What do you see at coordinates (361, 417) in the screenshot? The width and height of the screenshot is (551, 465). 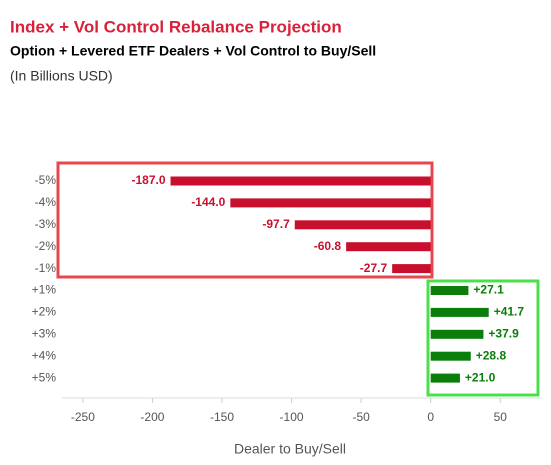 I see `x-tick-label: -50` at bounding box center [361, 417].